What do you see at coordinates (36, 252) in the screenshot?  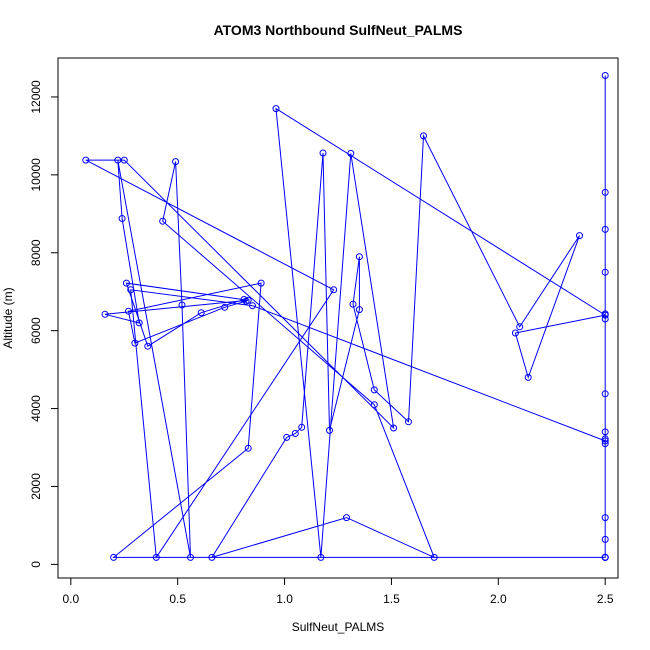 I see `y-tick-label: 8000` at bounding box center [36, 252].